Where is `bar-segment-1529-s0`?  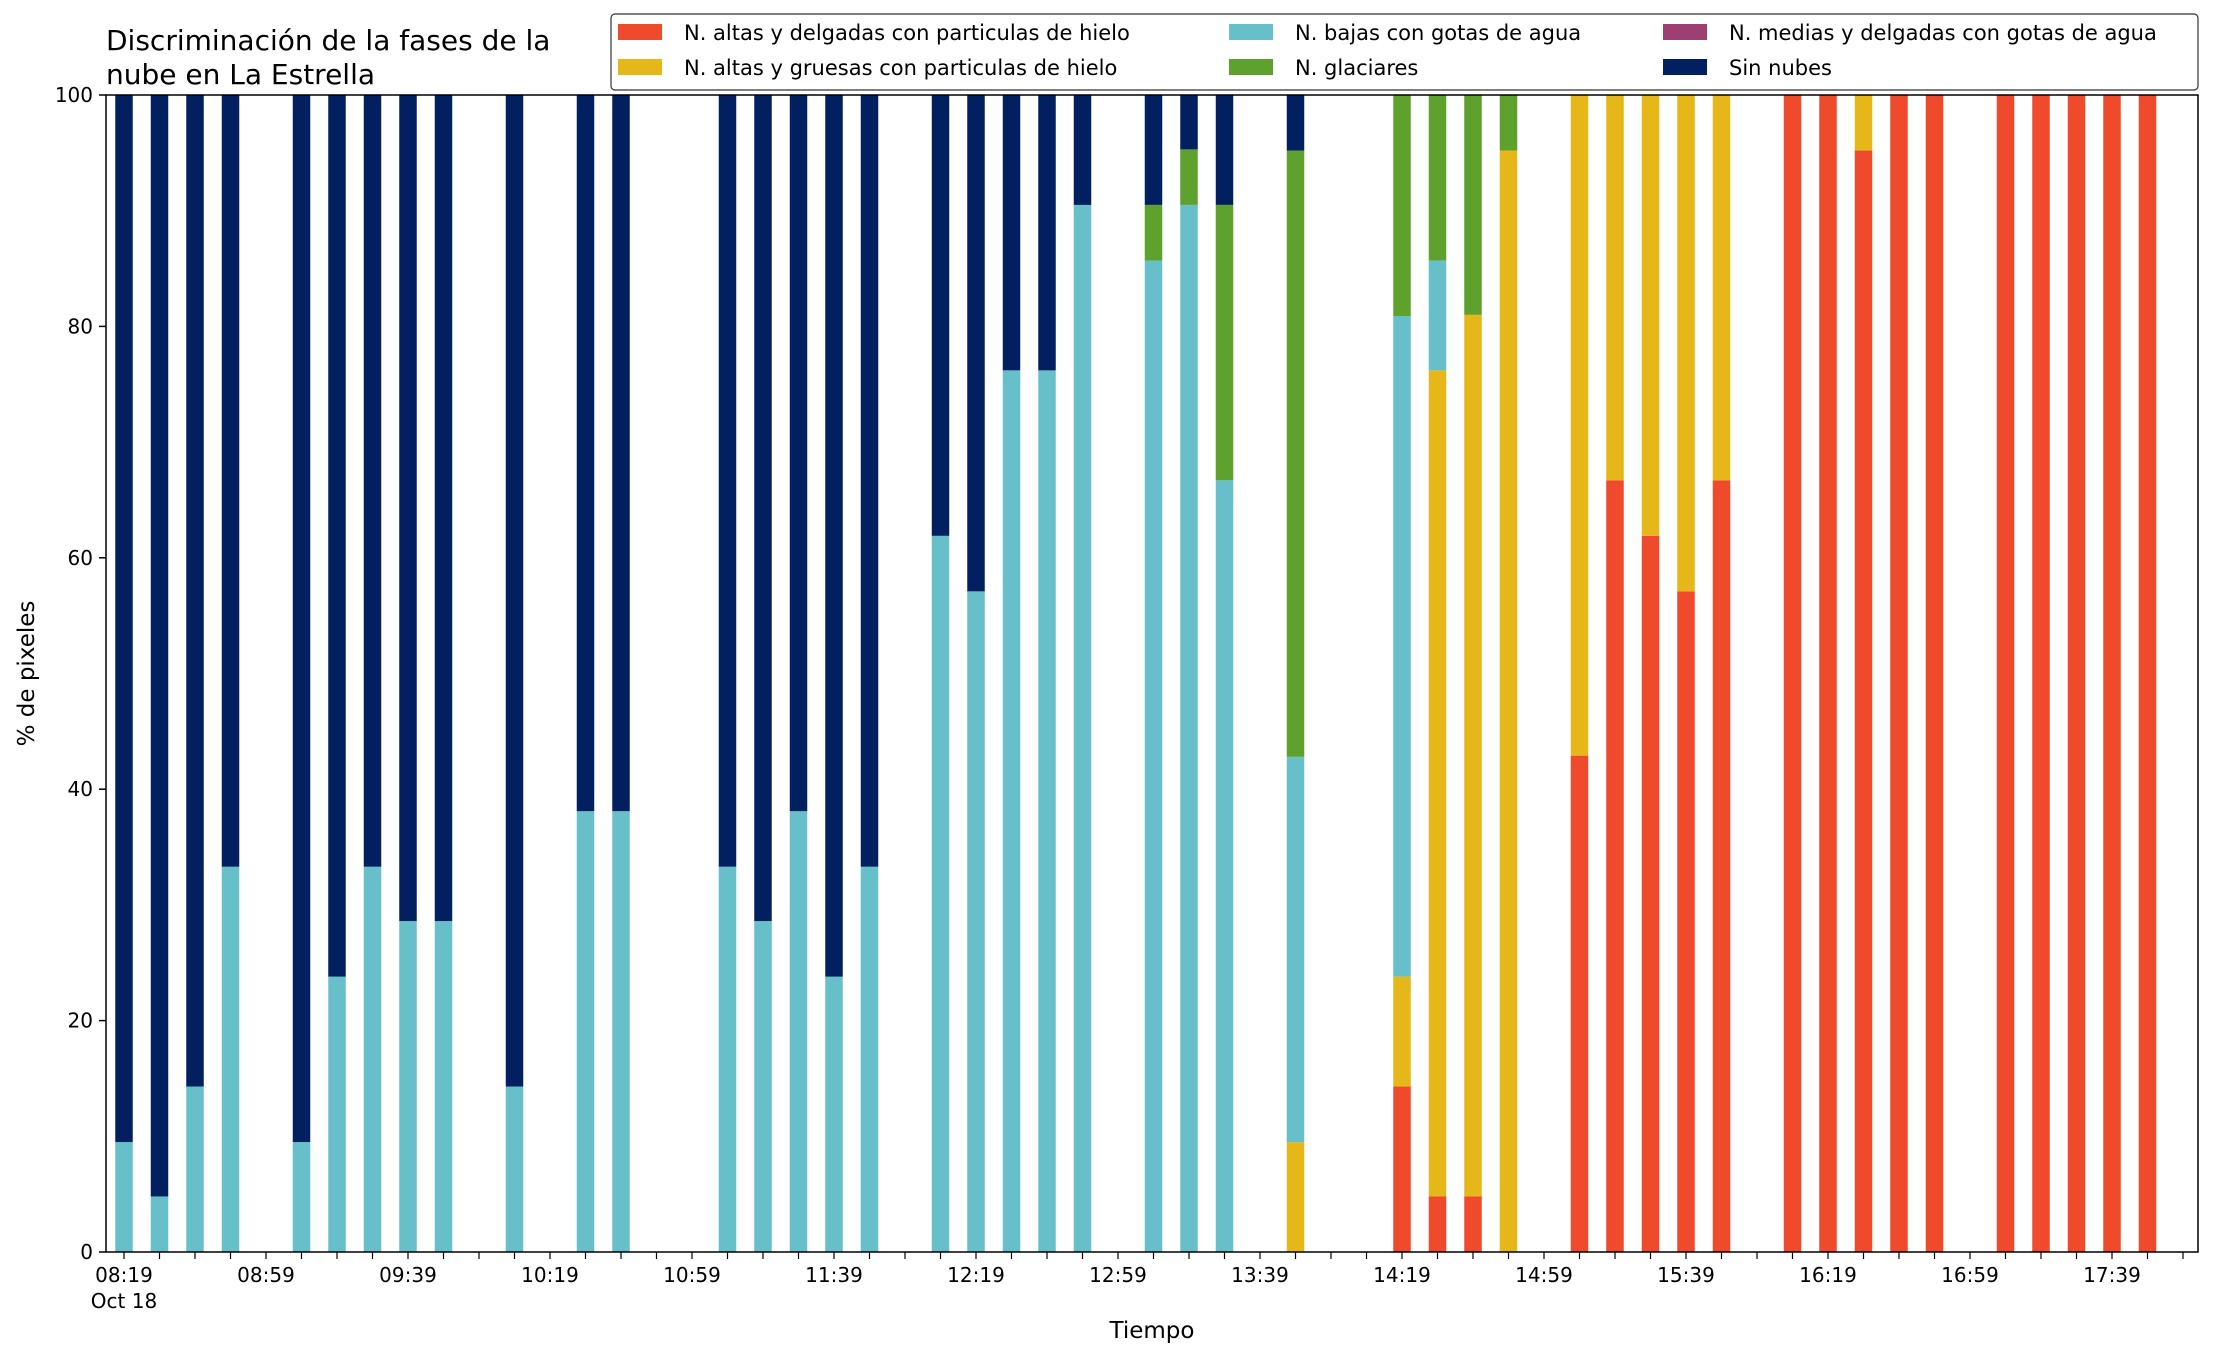 bar-segment-1529-s0 is located at coordinates (1650, 893).